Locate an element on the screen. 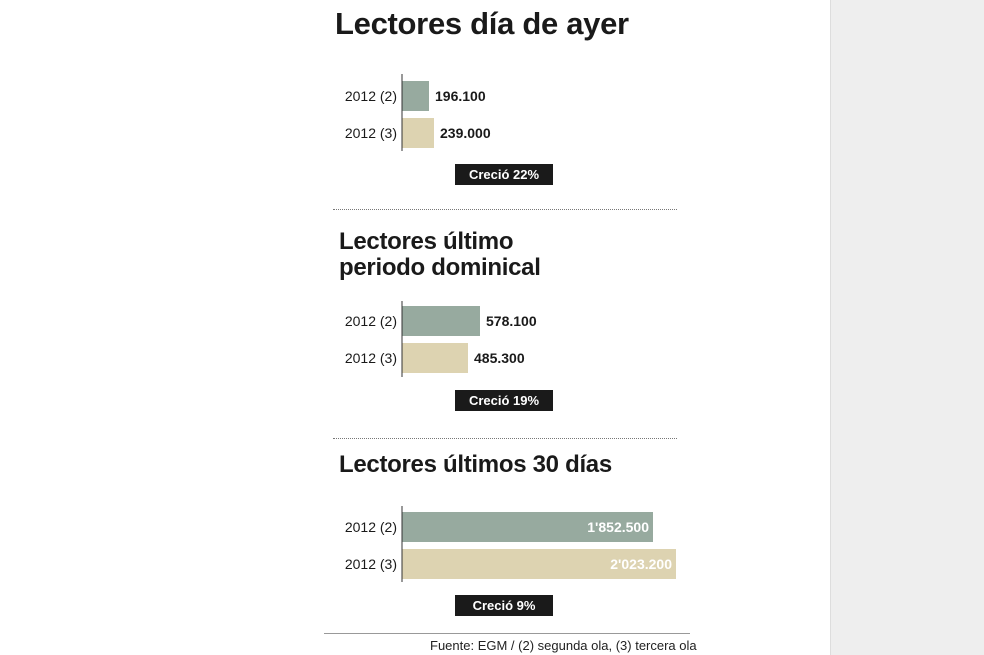 The image size is (984, 655). footer-rule is located at coordinates (507, 633).